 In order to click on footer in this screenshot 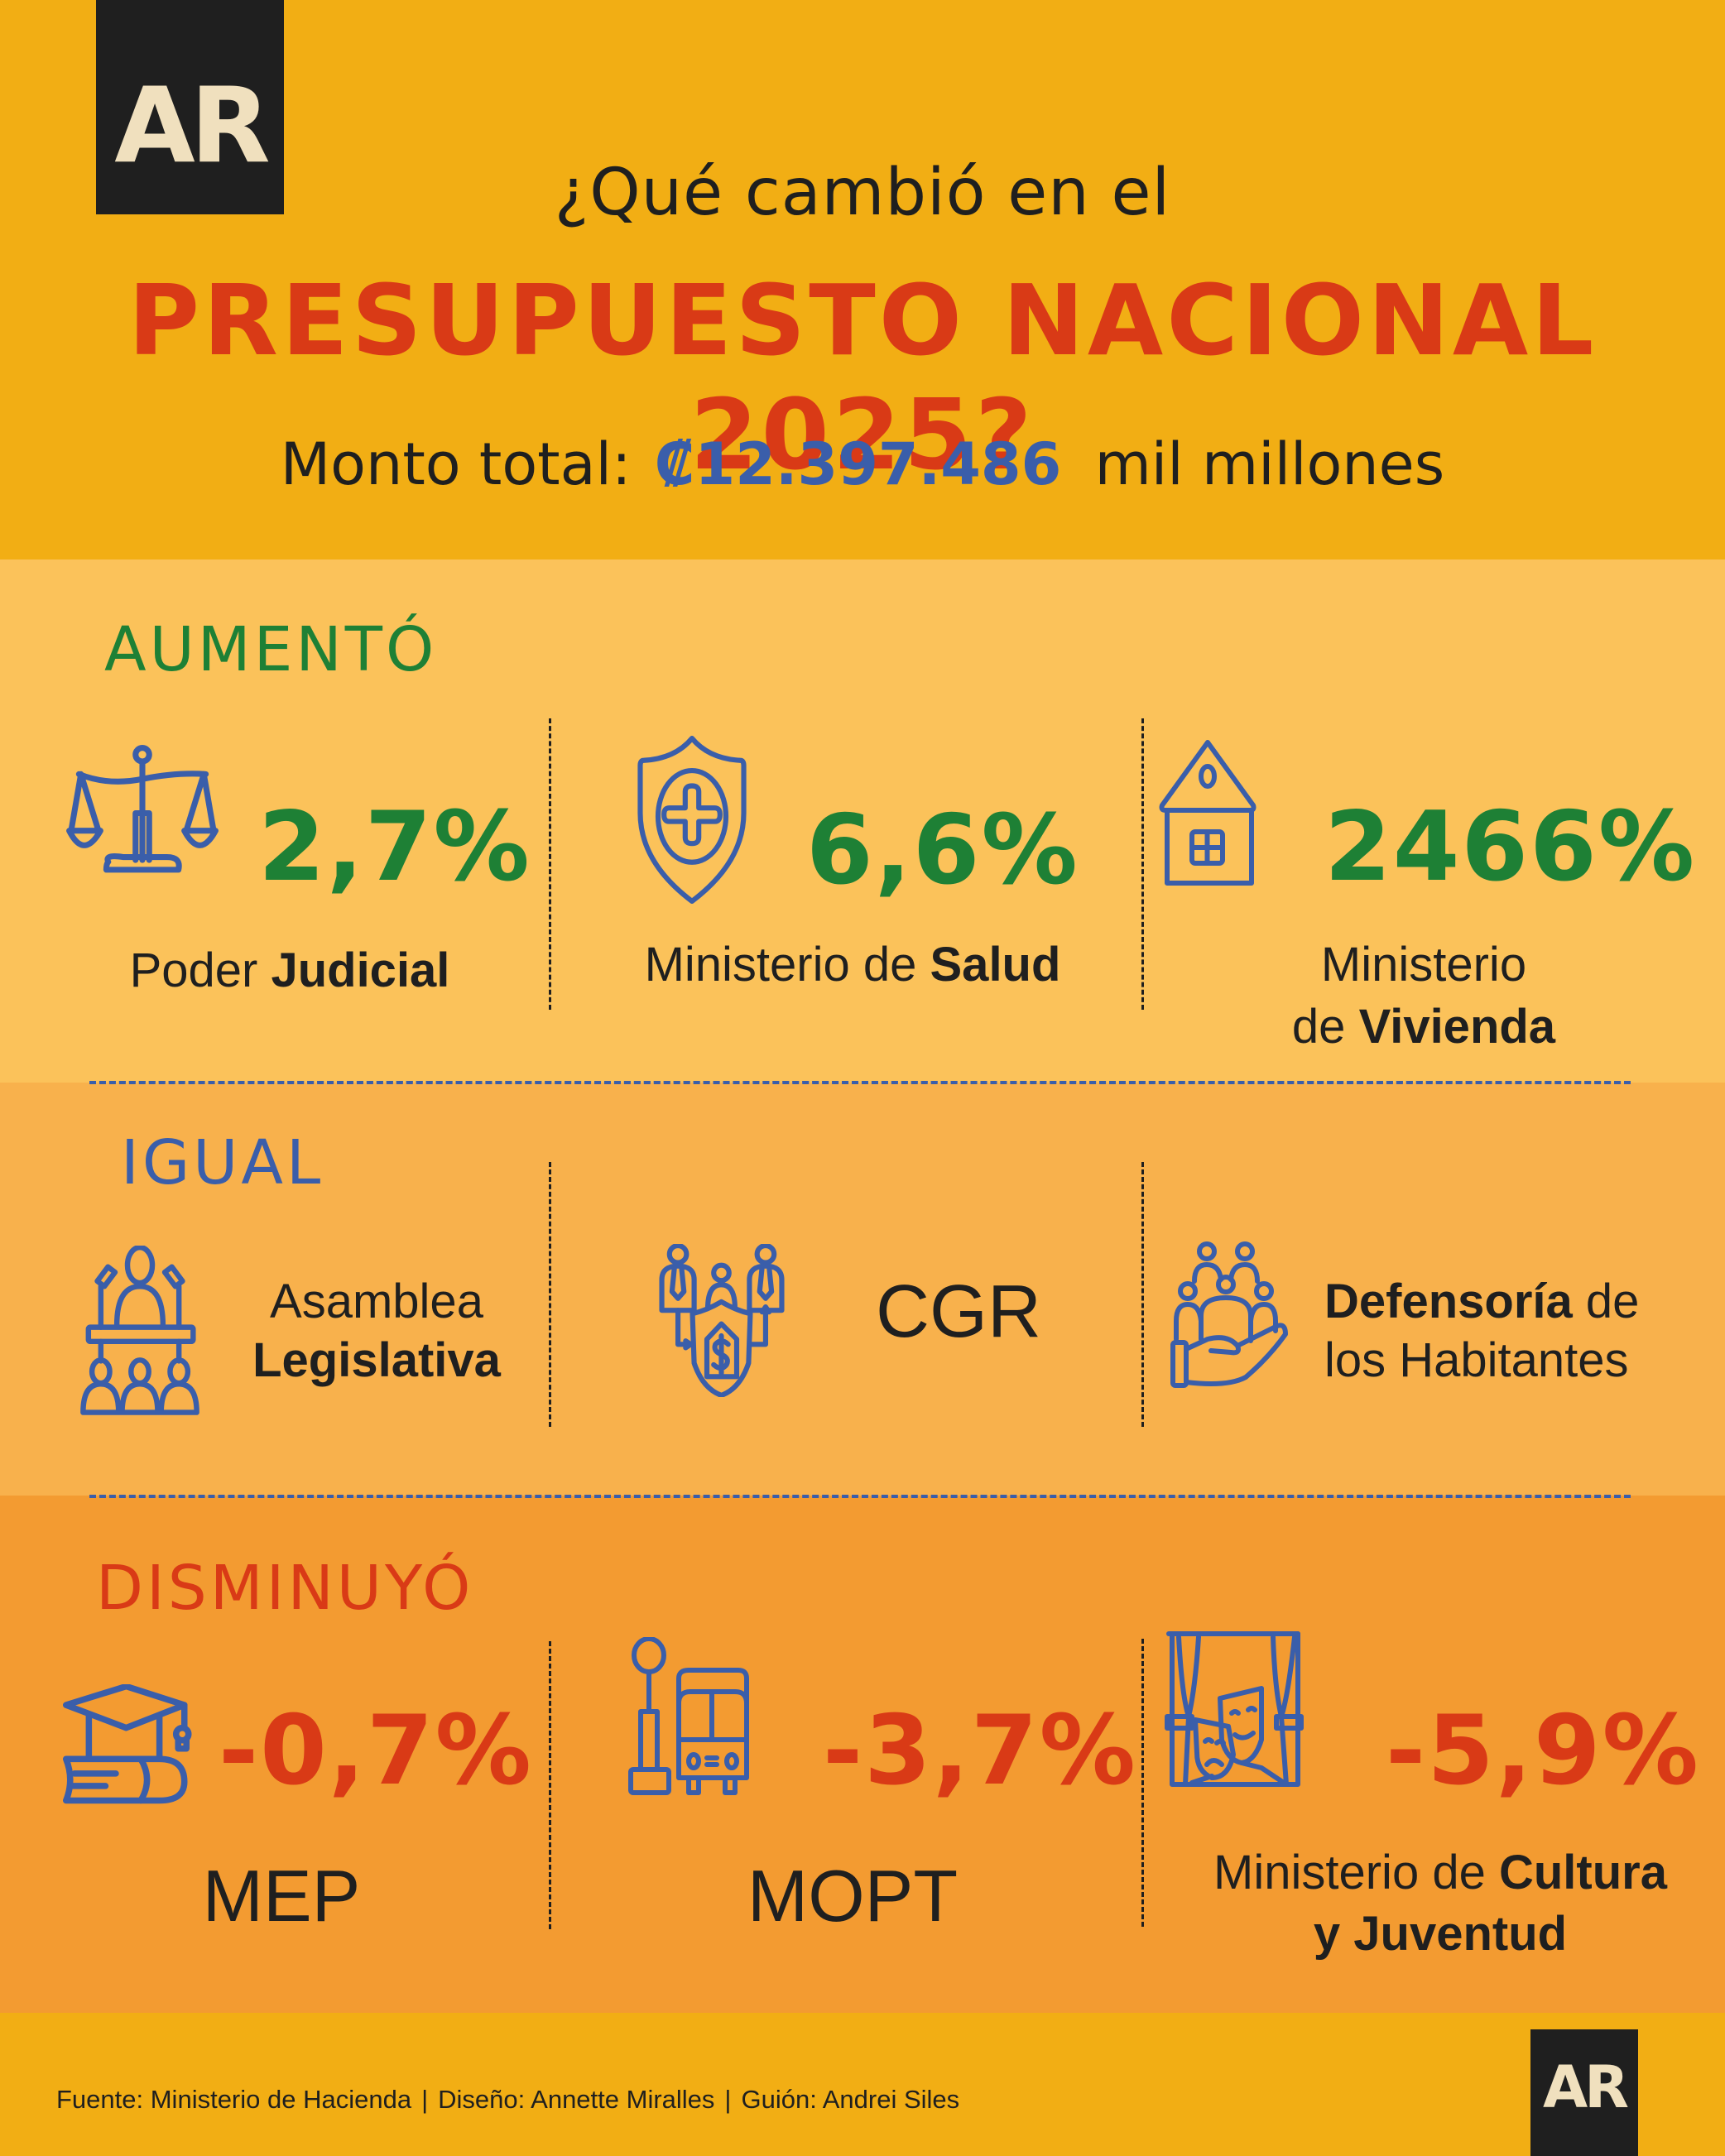, I will do `click(862, 2084)`.